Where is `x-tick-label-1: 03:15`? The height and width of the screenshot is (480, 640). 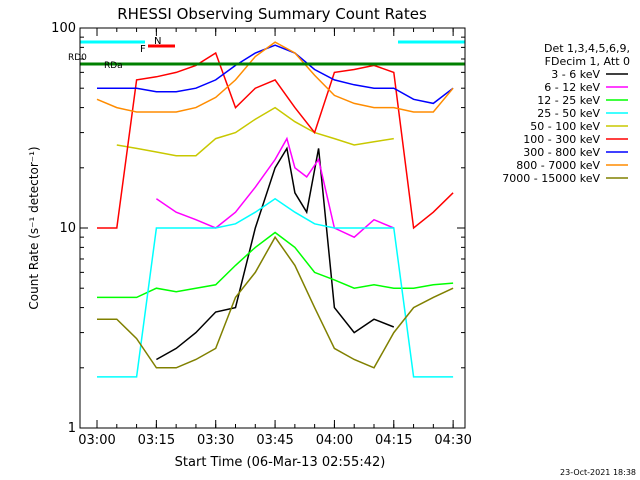
x-tick-label-1: 03:15 is located at coordinates (156, 440).